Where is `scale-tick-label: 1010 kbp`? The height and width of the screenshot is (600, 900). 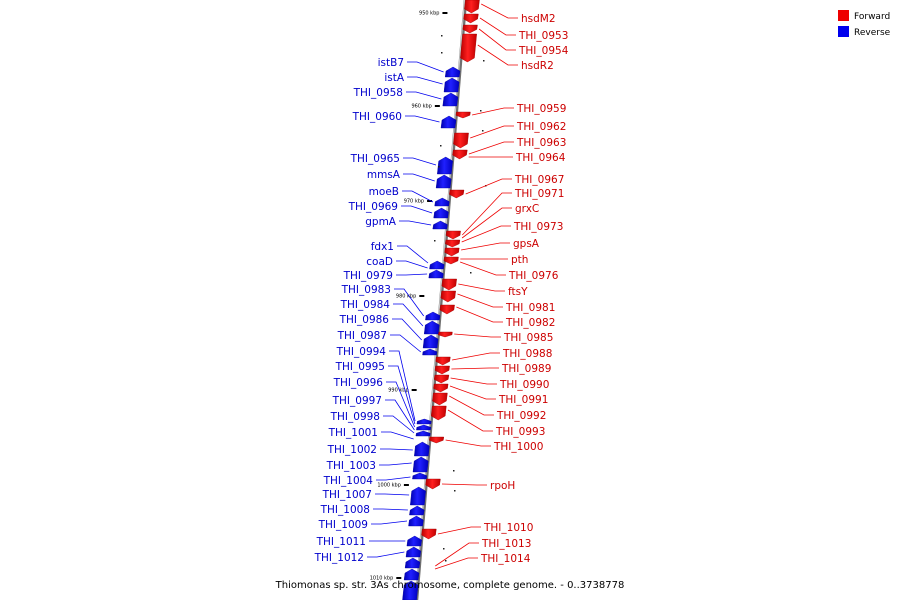 scale-tick-label: 1010 kbp is located at coordinates (382, 579).